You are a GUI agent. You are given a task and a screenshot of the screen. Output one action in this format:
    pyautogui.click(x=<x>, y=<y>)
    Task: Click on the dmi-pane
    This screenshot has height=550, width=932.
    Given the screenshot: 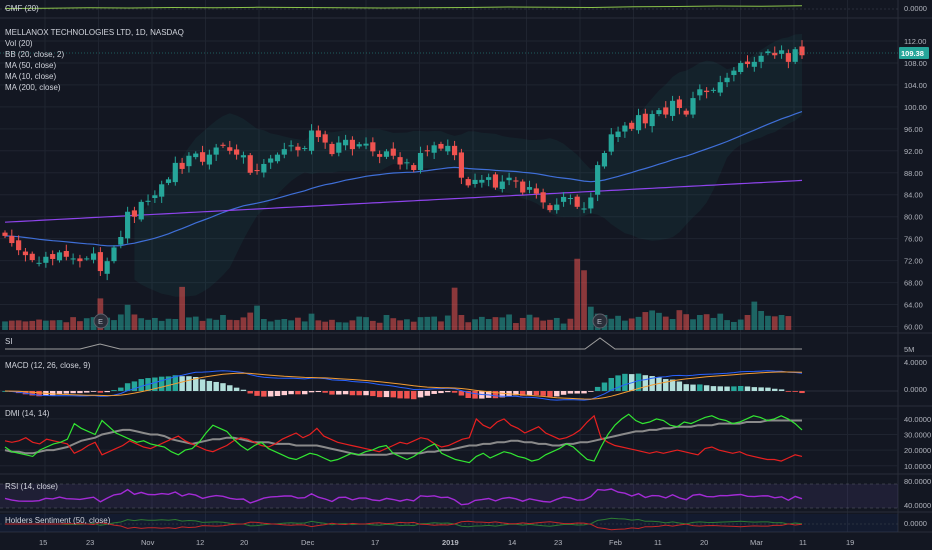 What is the action you would take?
    pyautogui.click(x=449, y=440)
    